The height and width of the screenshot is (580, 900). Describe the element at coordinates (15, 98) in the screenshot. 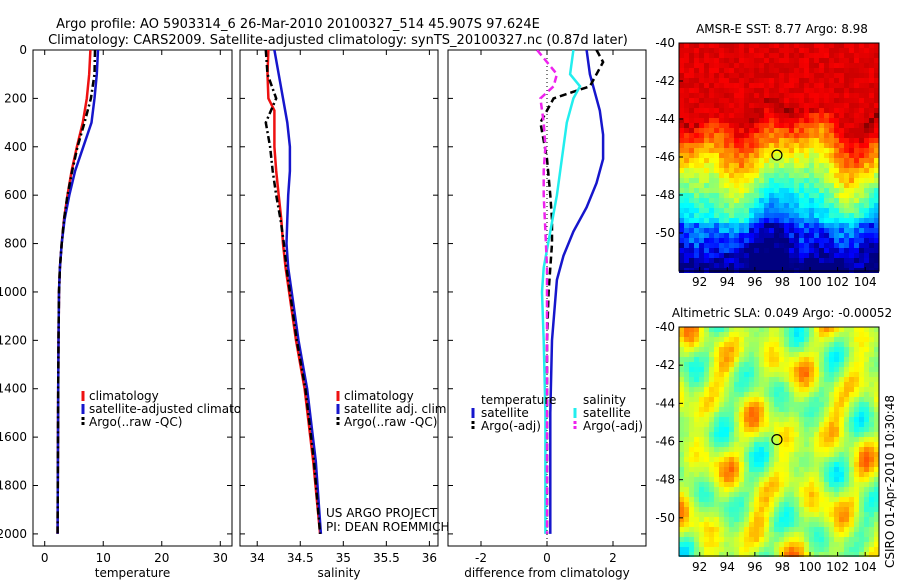

I see `y-tick-label: 200` at that location.